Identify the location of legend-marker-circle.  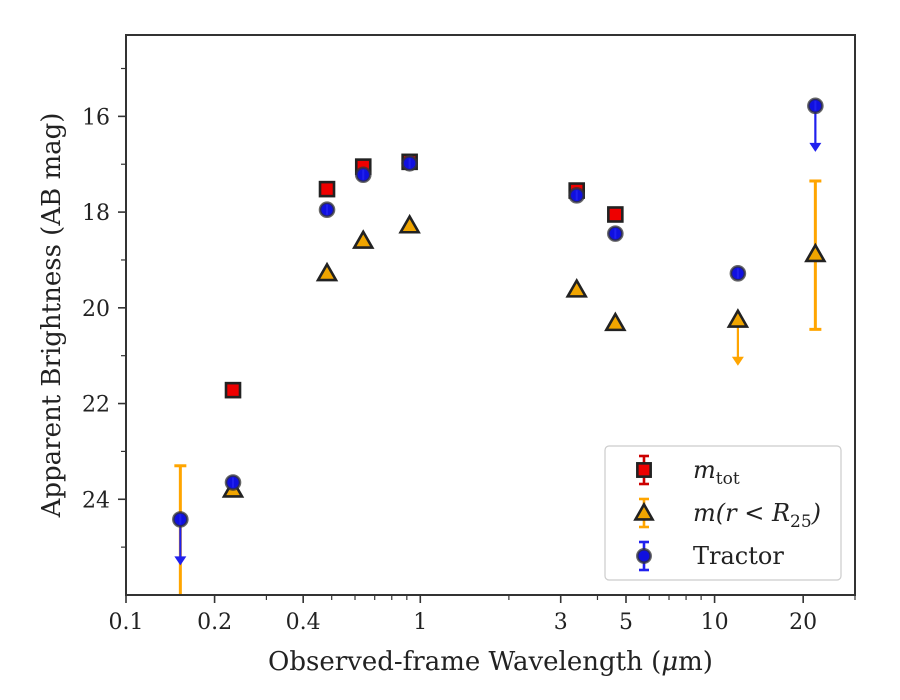
(644, 556).